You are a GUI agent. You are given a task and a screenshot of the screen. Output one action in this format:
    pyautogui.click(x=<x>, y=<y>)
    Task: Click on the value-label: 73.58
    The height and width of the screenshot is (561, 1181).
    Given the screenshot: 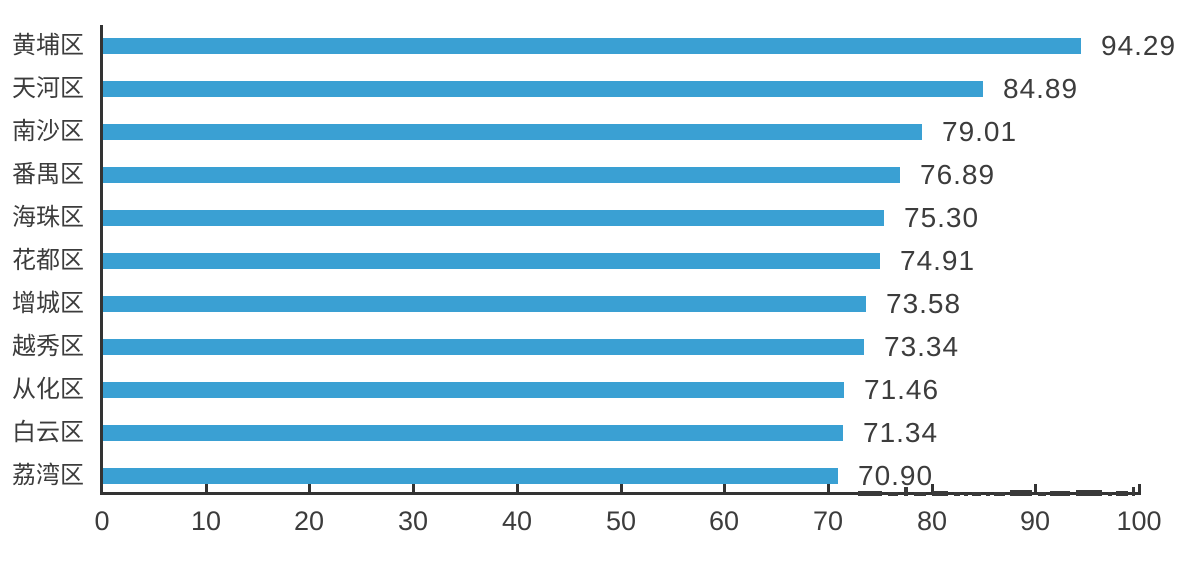 What is the action you would take?
    pyautogui.click(x=924, y=303)
    